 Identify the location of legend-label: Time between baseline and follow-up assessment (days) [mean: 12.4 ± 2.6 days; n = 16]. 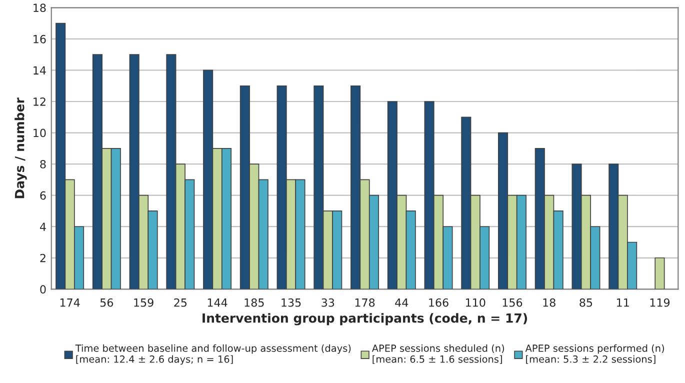
(213, 354).